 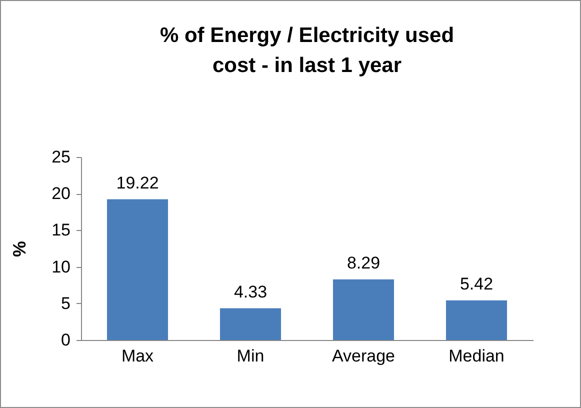 I want to click on y-tick-label: 10, so click(x=61, y=266).